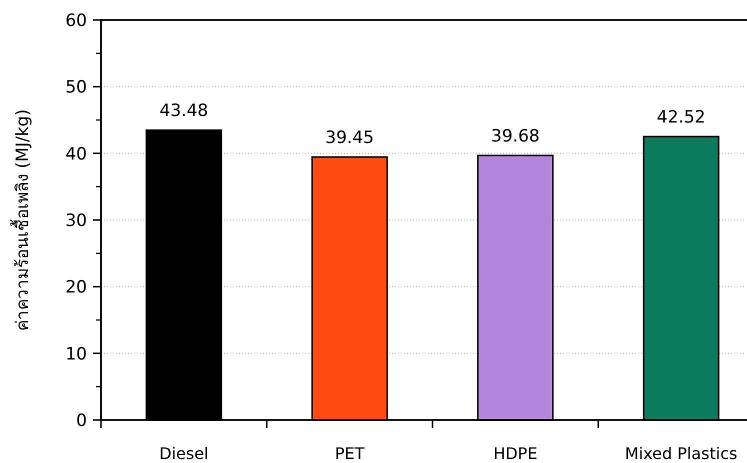 The height and width of the screenshot is (463, 747). Describe the element at coordinates (349, 453) in the screenshot. I see `x-tick-label: PET` at that location.